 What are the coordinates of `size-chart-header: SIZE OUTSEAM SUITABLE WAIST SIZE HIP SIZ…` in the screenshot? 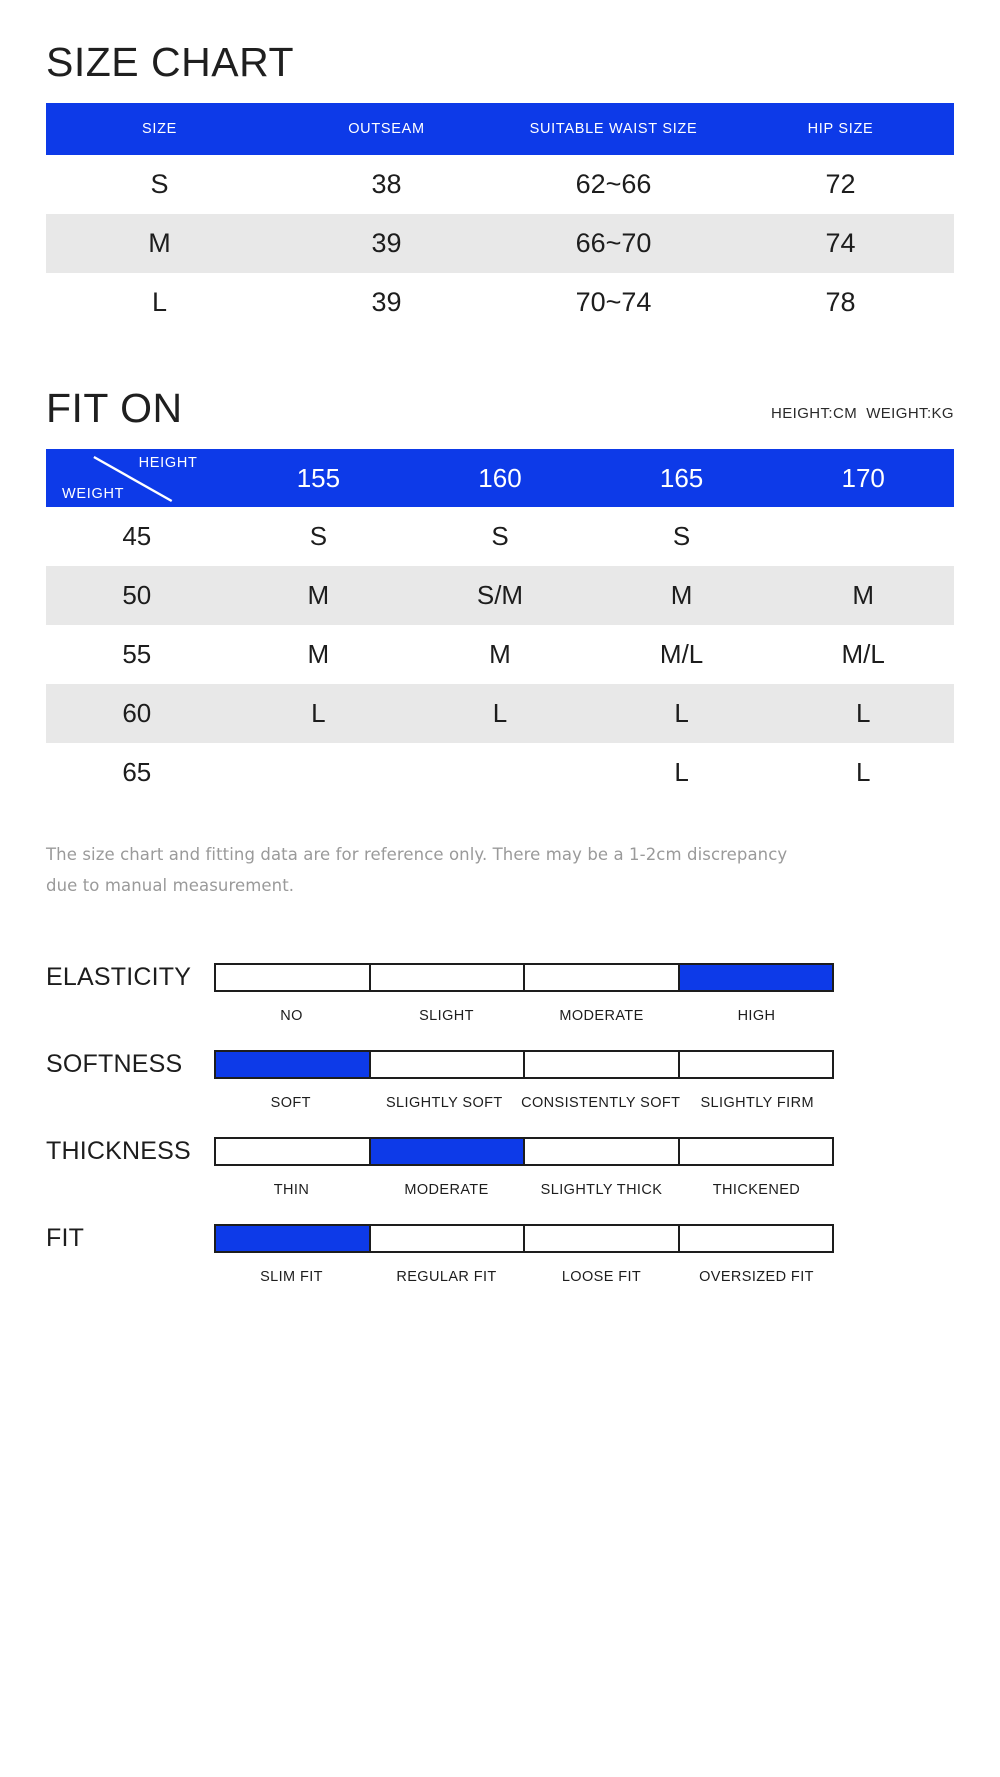 It's located at (500, 129).